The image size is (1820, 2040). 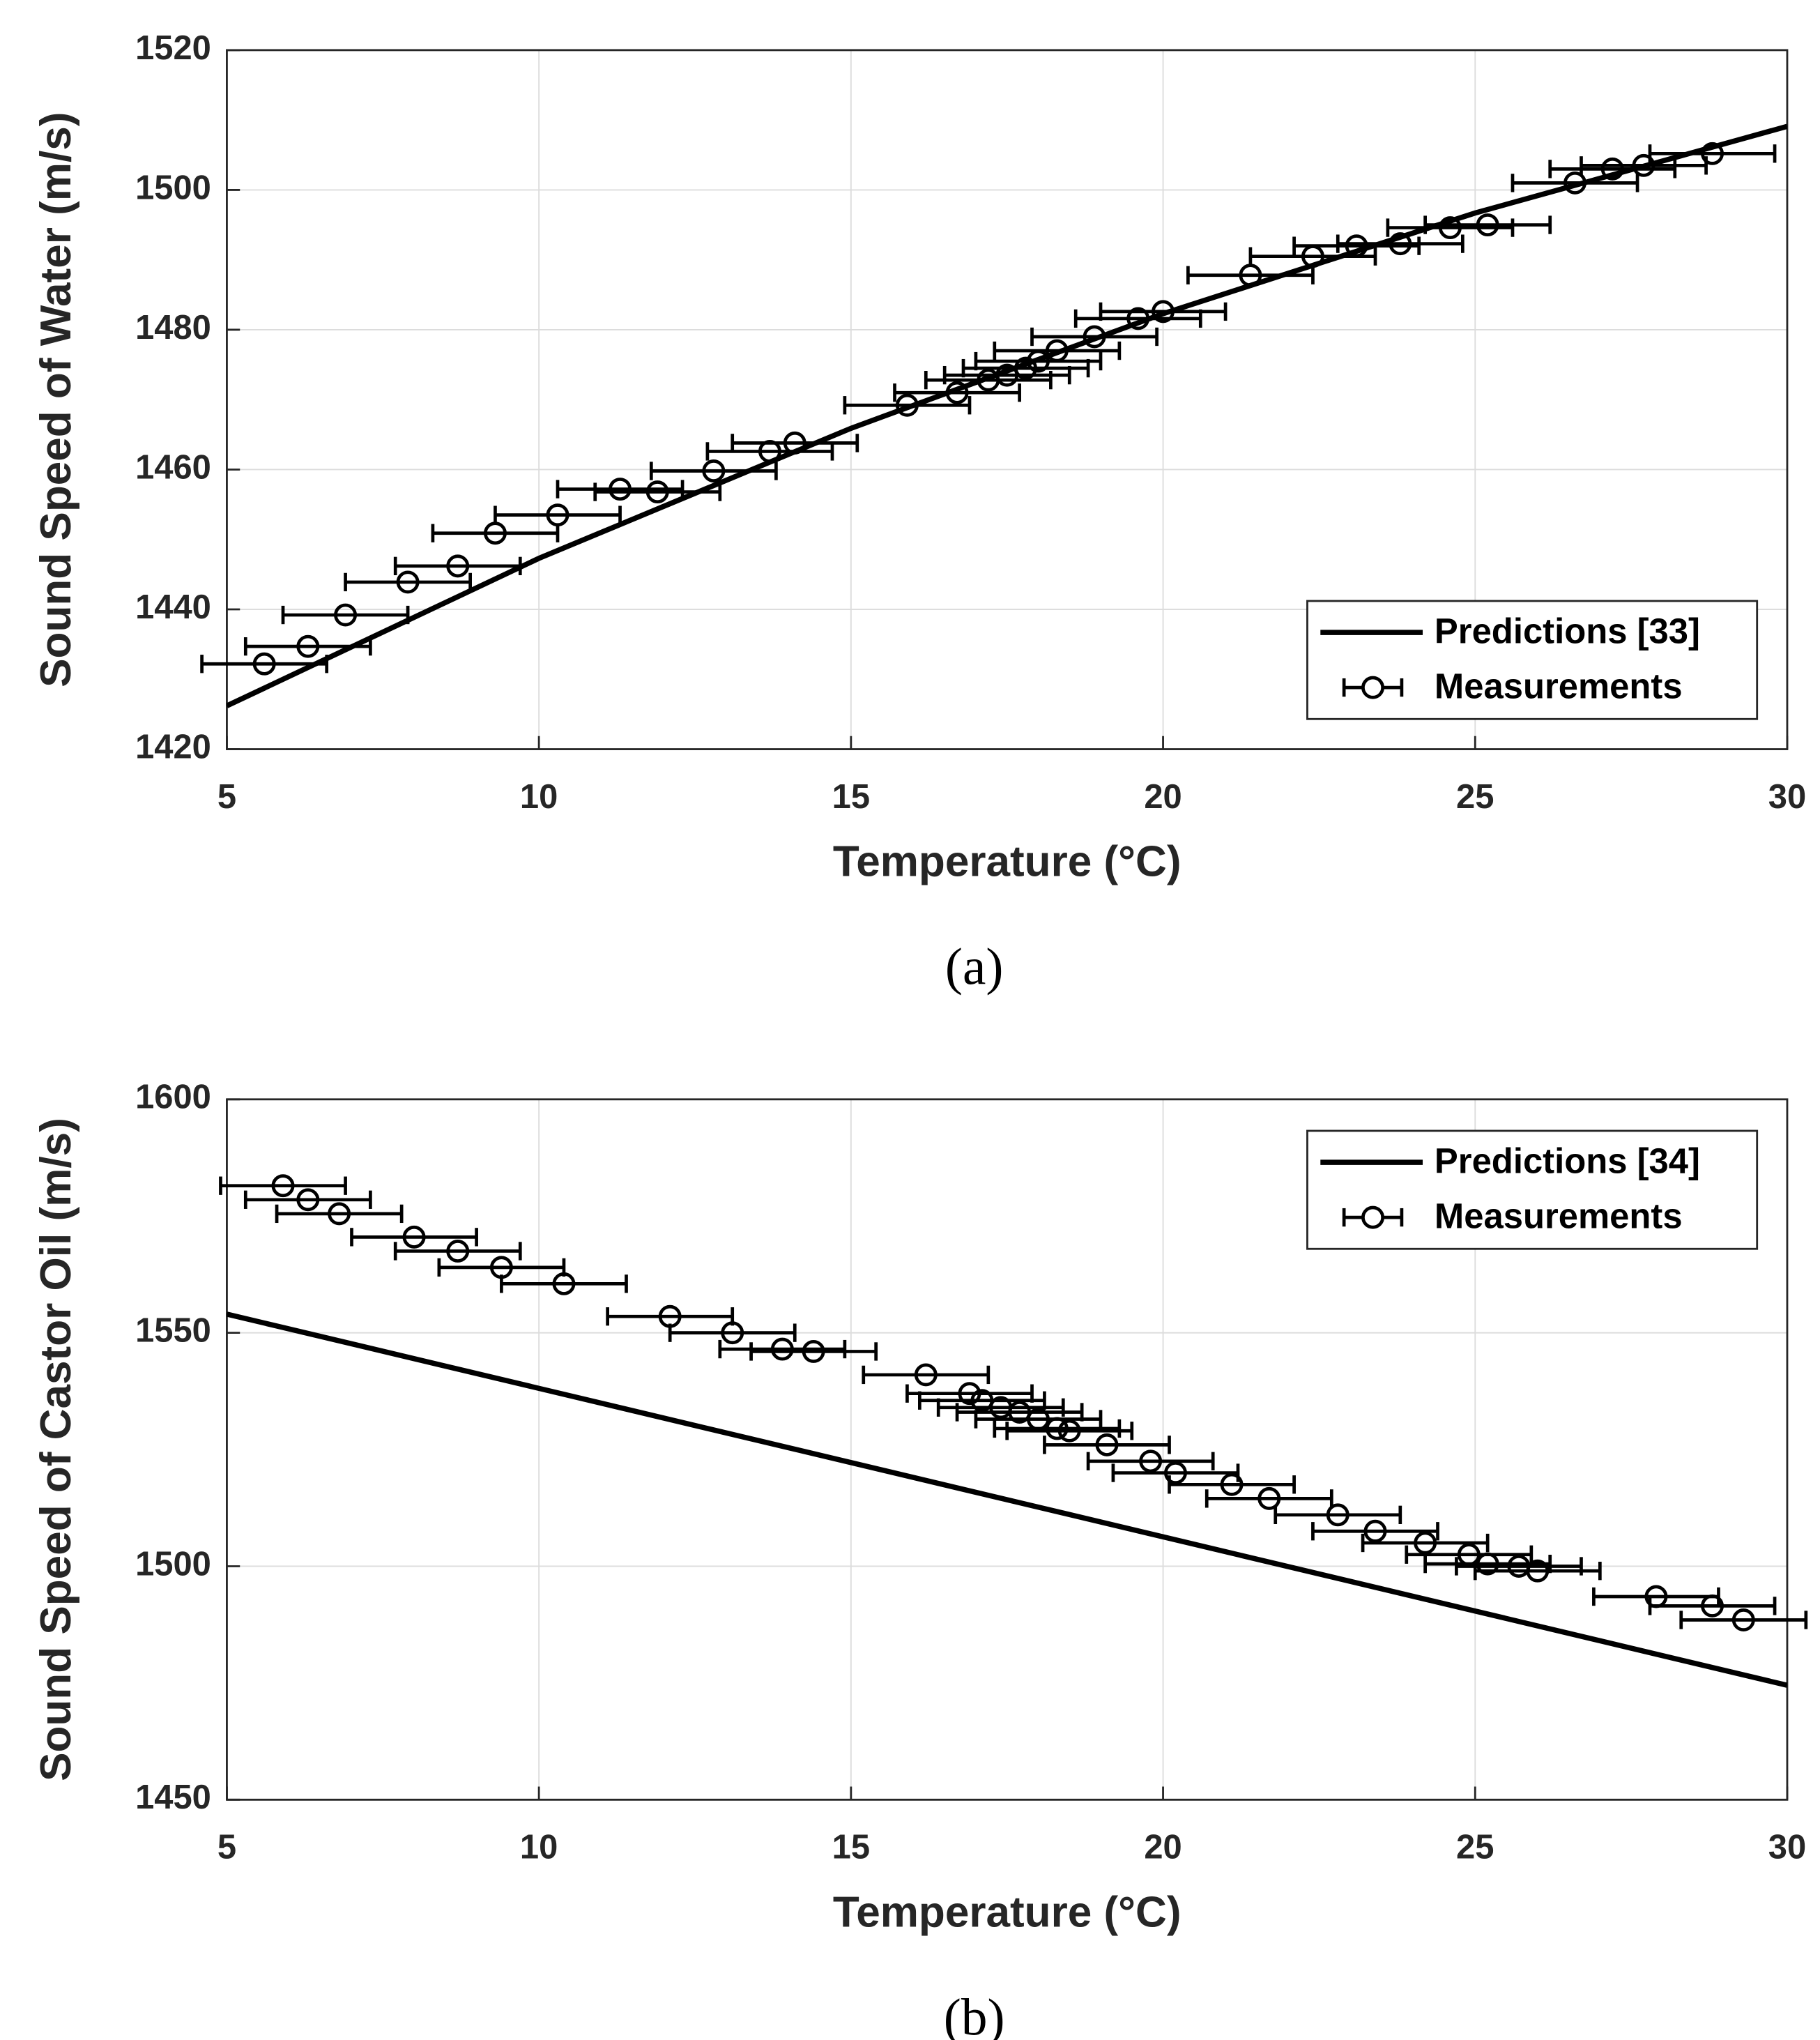 I want to click on x-tick-label: 25, so click(x=1475, y=797).